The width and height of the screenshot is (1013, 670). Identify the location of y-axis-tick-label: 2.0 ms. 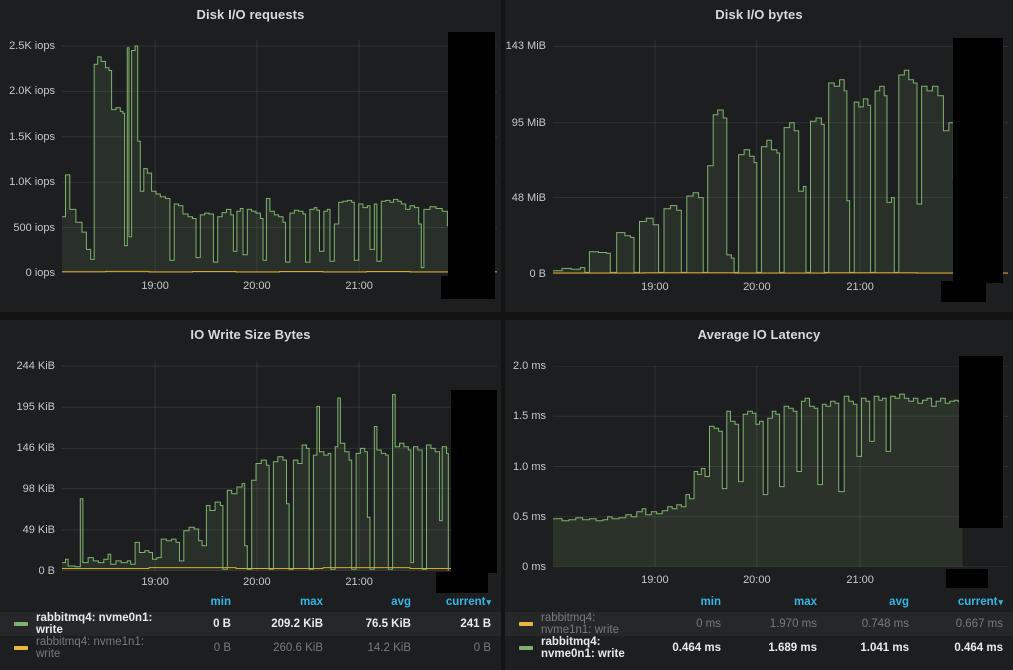
(529, 366).